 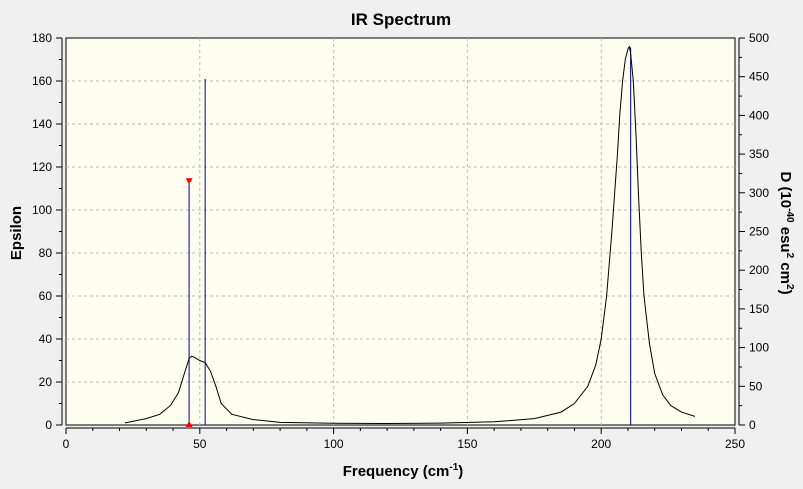 What do you see at coordinates (735, 444) in the screenshot?
I see `x-tick-label: 250` at bounding box center [735, 444].